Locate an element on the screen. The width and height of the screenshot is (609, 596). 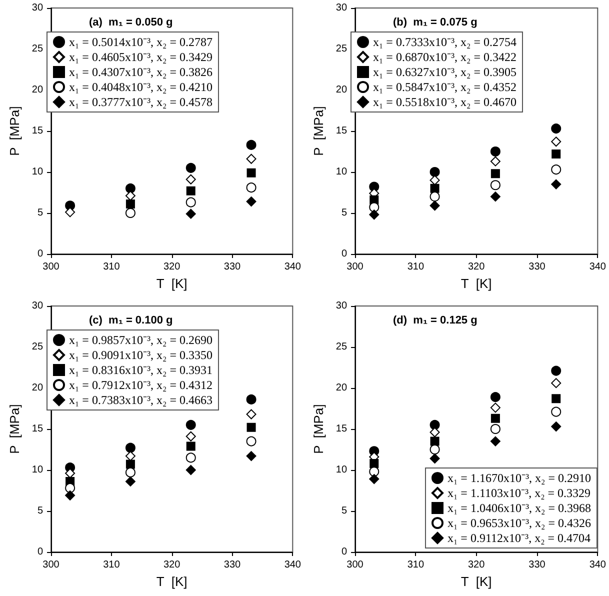
legend-label: x₁ = 0.4307x10⁻³, x₂ = 0.3826 is located at coordinates (140, 72).